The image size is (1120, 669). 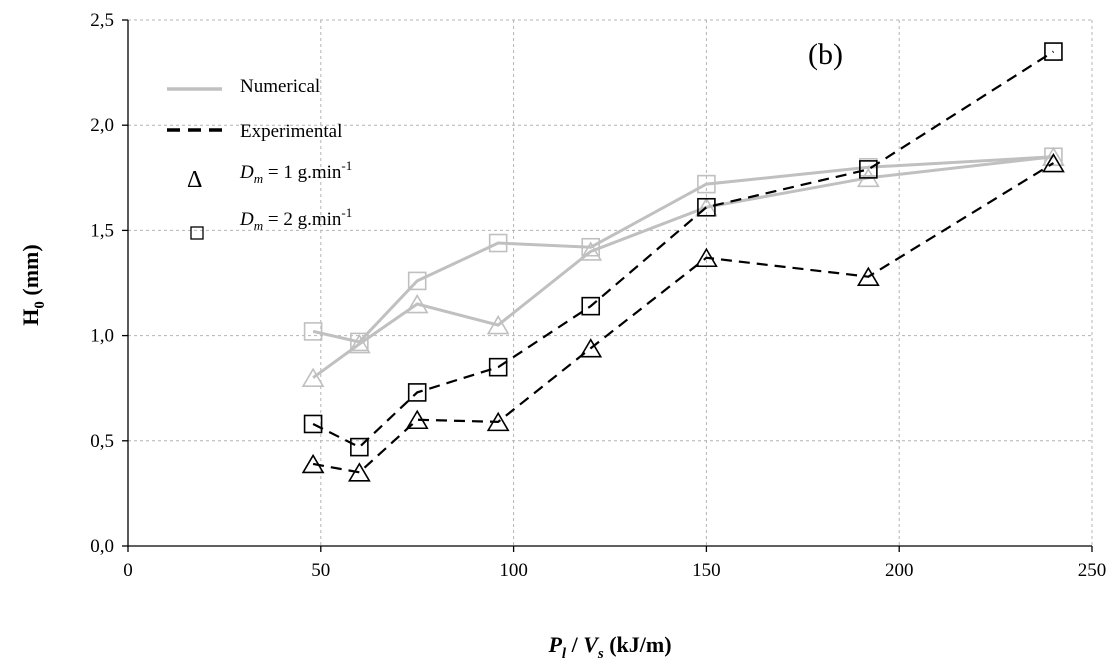 What do you see at coordinates (600, 654) in the screenshot?
I see `x-axis-title-v-sub: s` at bounding box center [600, 654].